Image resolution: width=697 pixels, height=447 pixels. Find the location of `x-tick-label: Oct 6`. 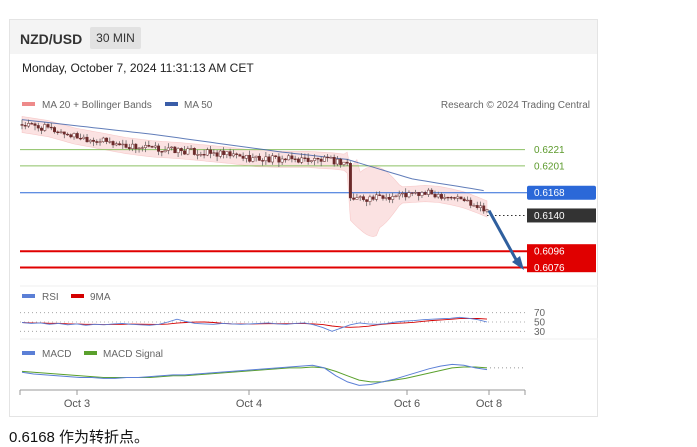

x-tick-label: Oct 6 is located at coordinates (407, 404).